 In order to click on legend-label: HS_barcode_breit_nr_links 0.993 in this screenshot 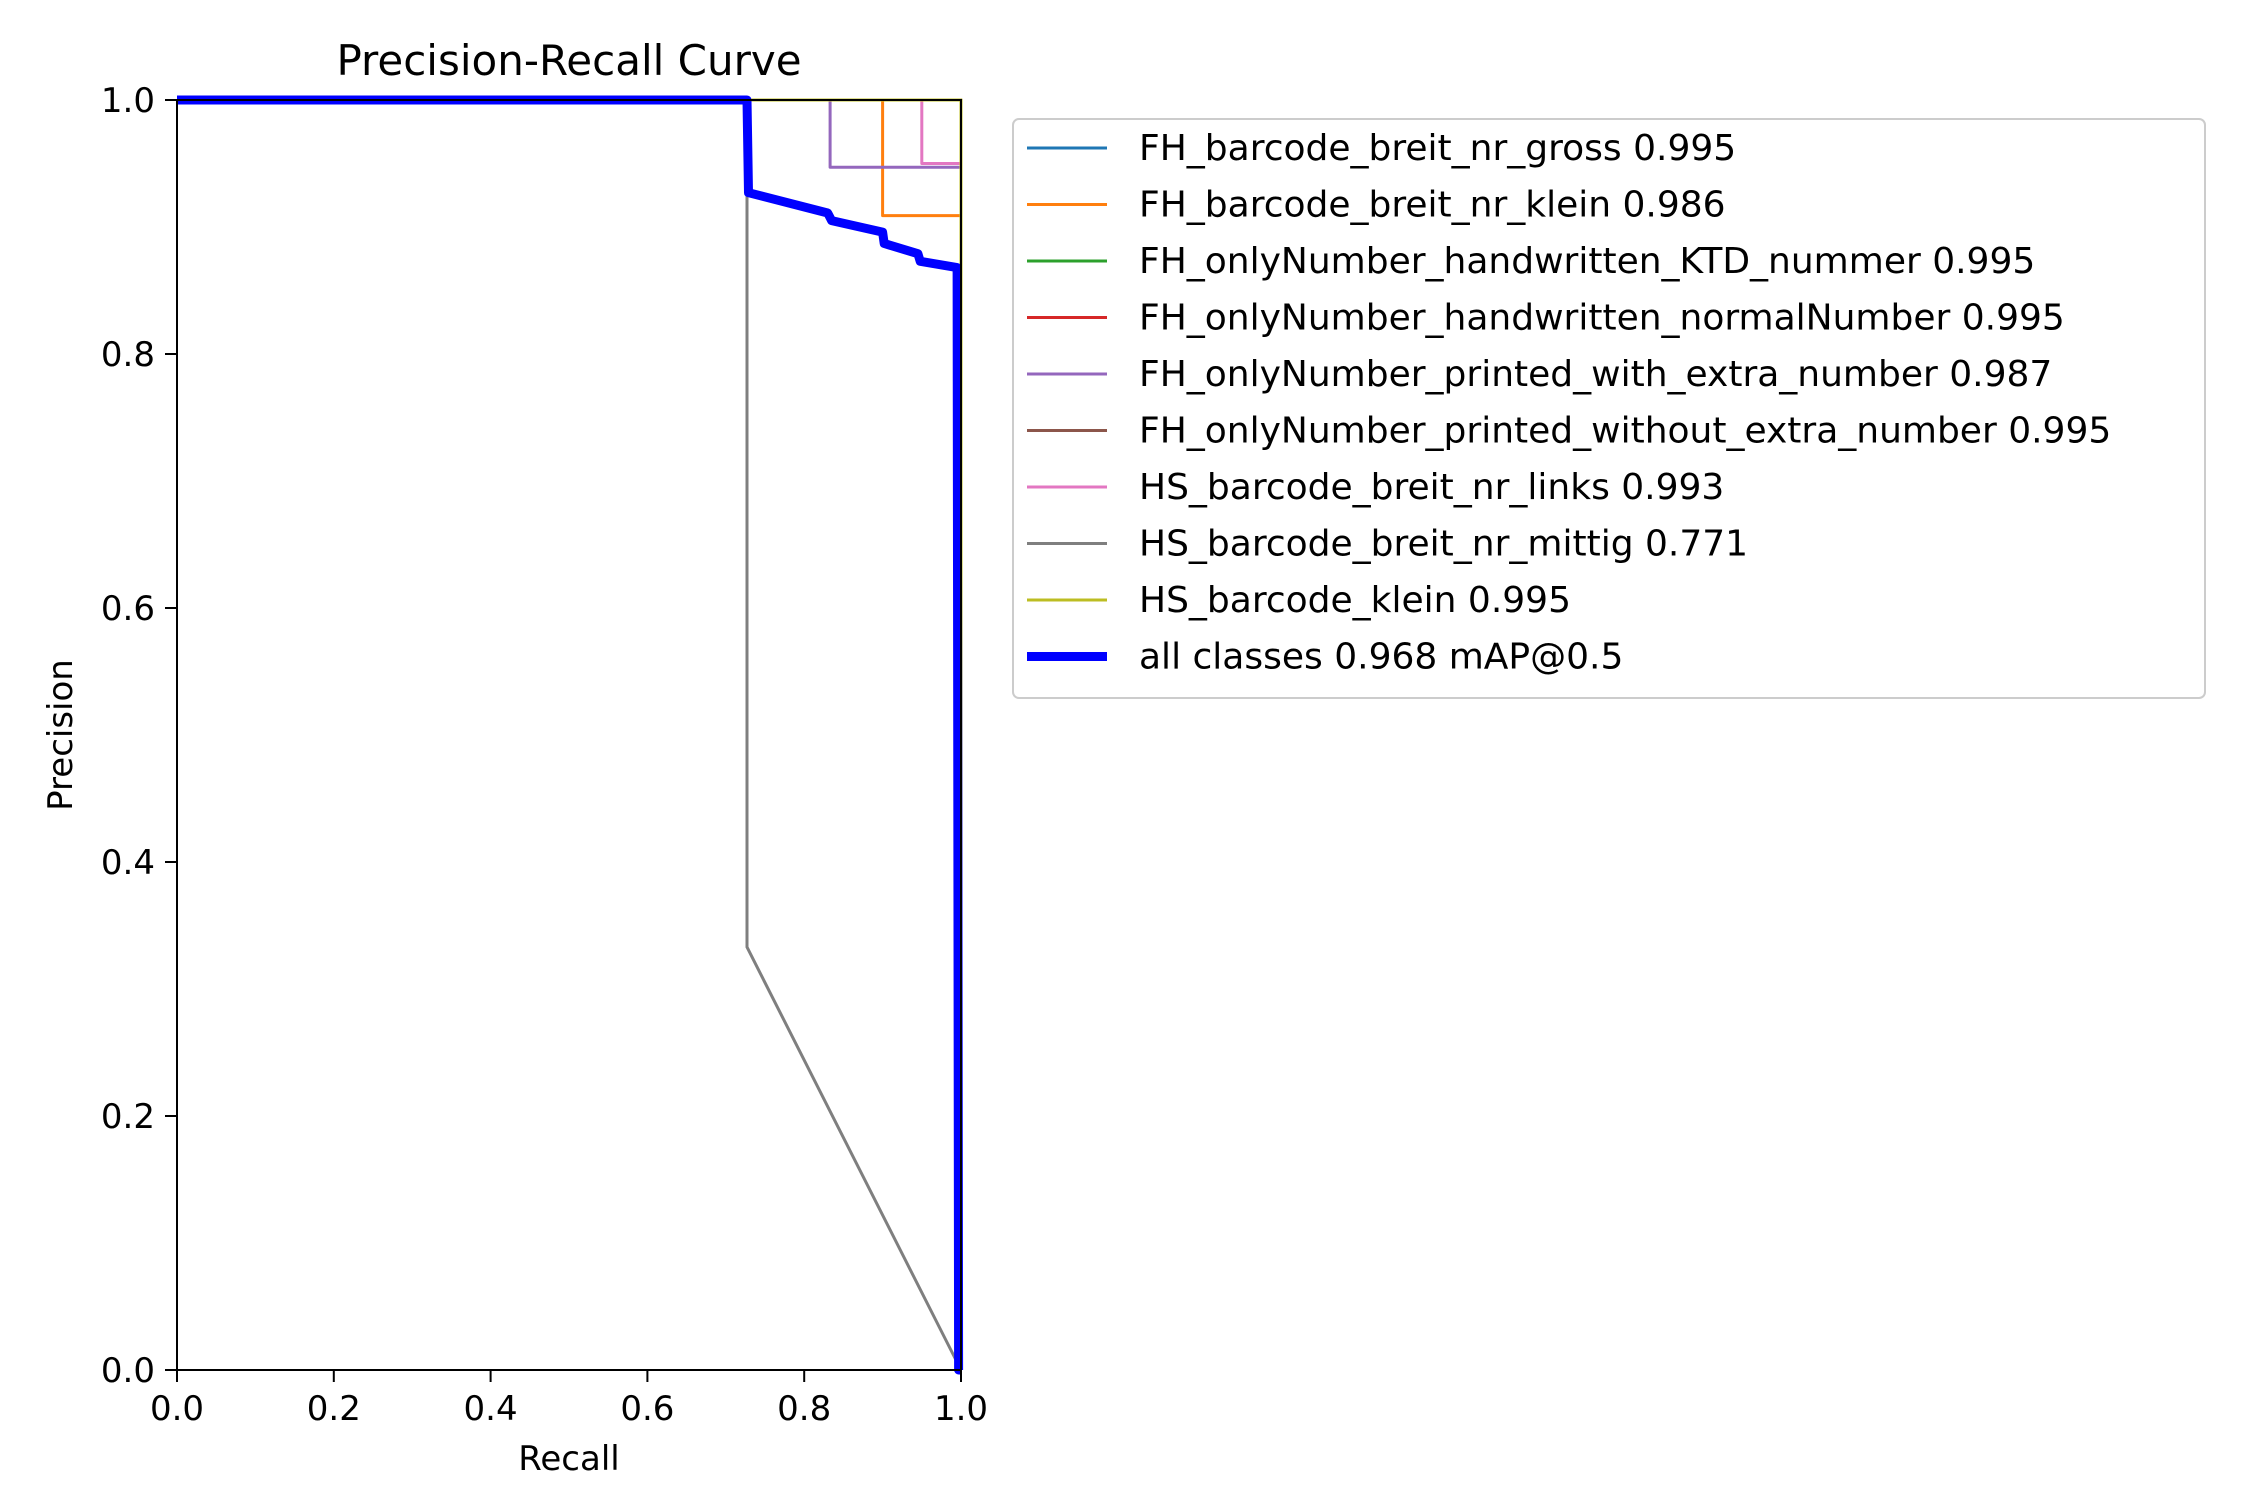, I will do `click(1431, 487)`.